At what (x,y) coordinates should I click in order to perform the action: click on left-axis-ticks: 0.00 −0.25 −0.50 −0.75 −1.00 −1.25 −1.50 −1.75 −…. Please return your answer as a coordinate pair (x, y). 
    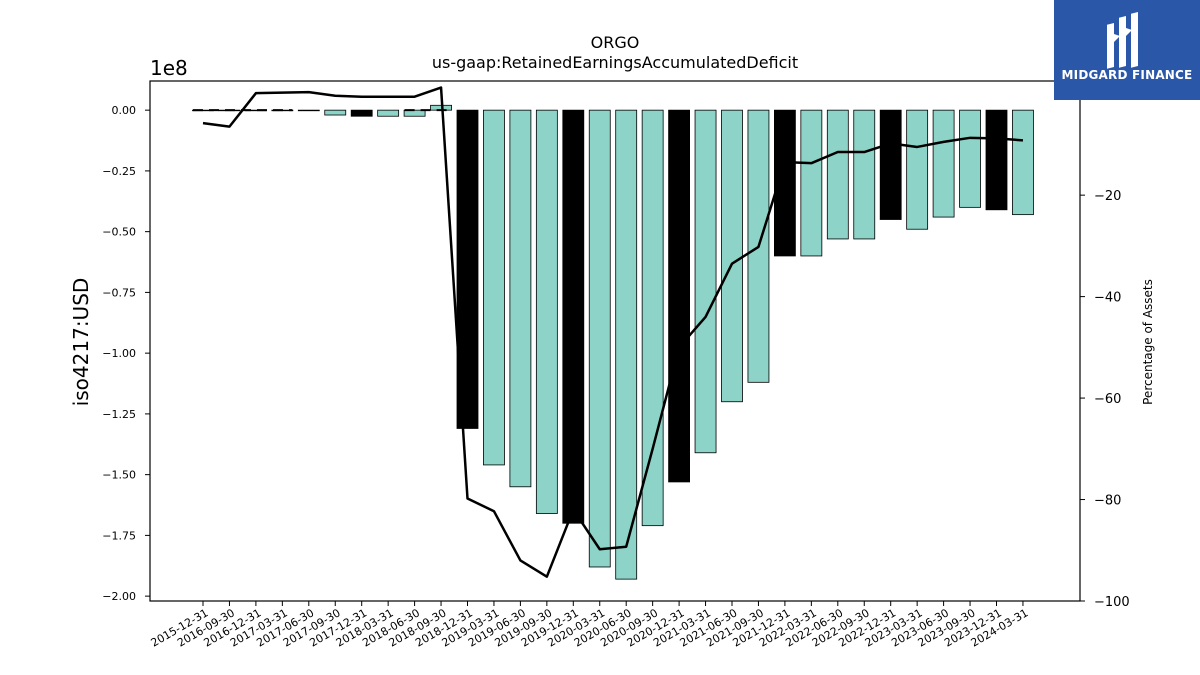
    Looking at the image, I should click on (126, 353).